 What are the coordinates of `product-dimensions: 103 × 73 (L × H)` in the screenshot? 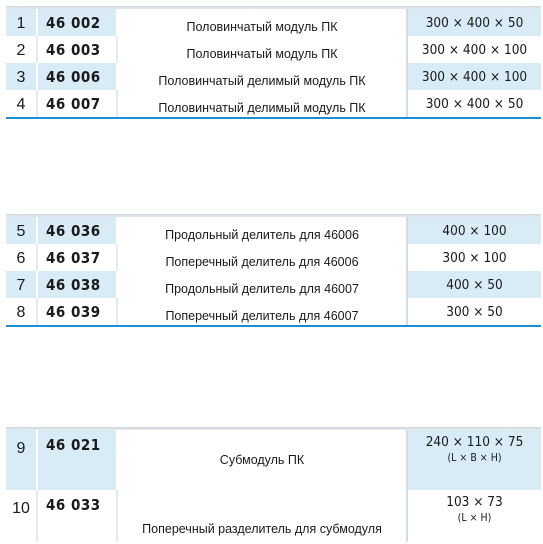 It's located at (474, 516).